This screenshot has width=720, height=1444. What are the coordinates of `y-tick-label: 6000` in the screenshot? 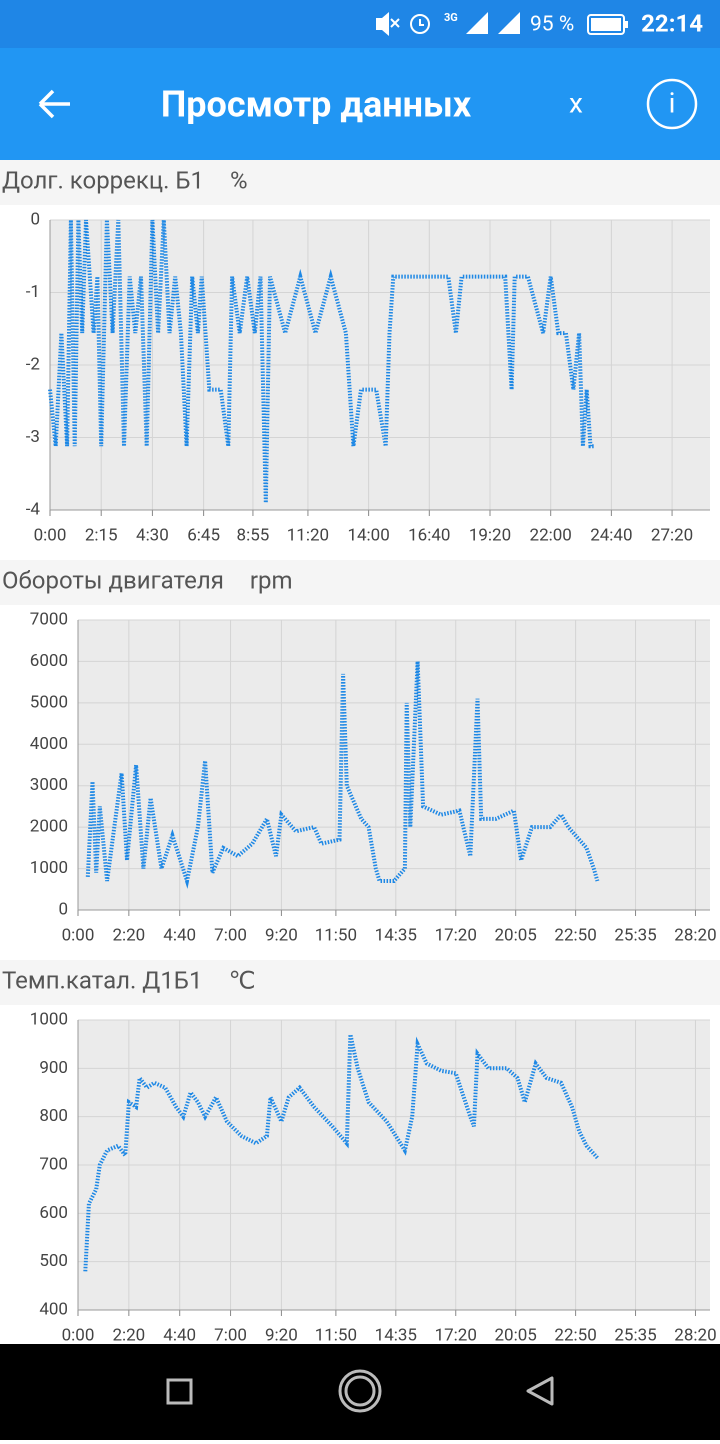 It's located at (49, 661).